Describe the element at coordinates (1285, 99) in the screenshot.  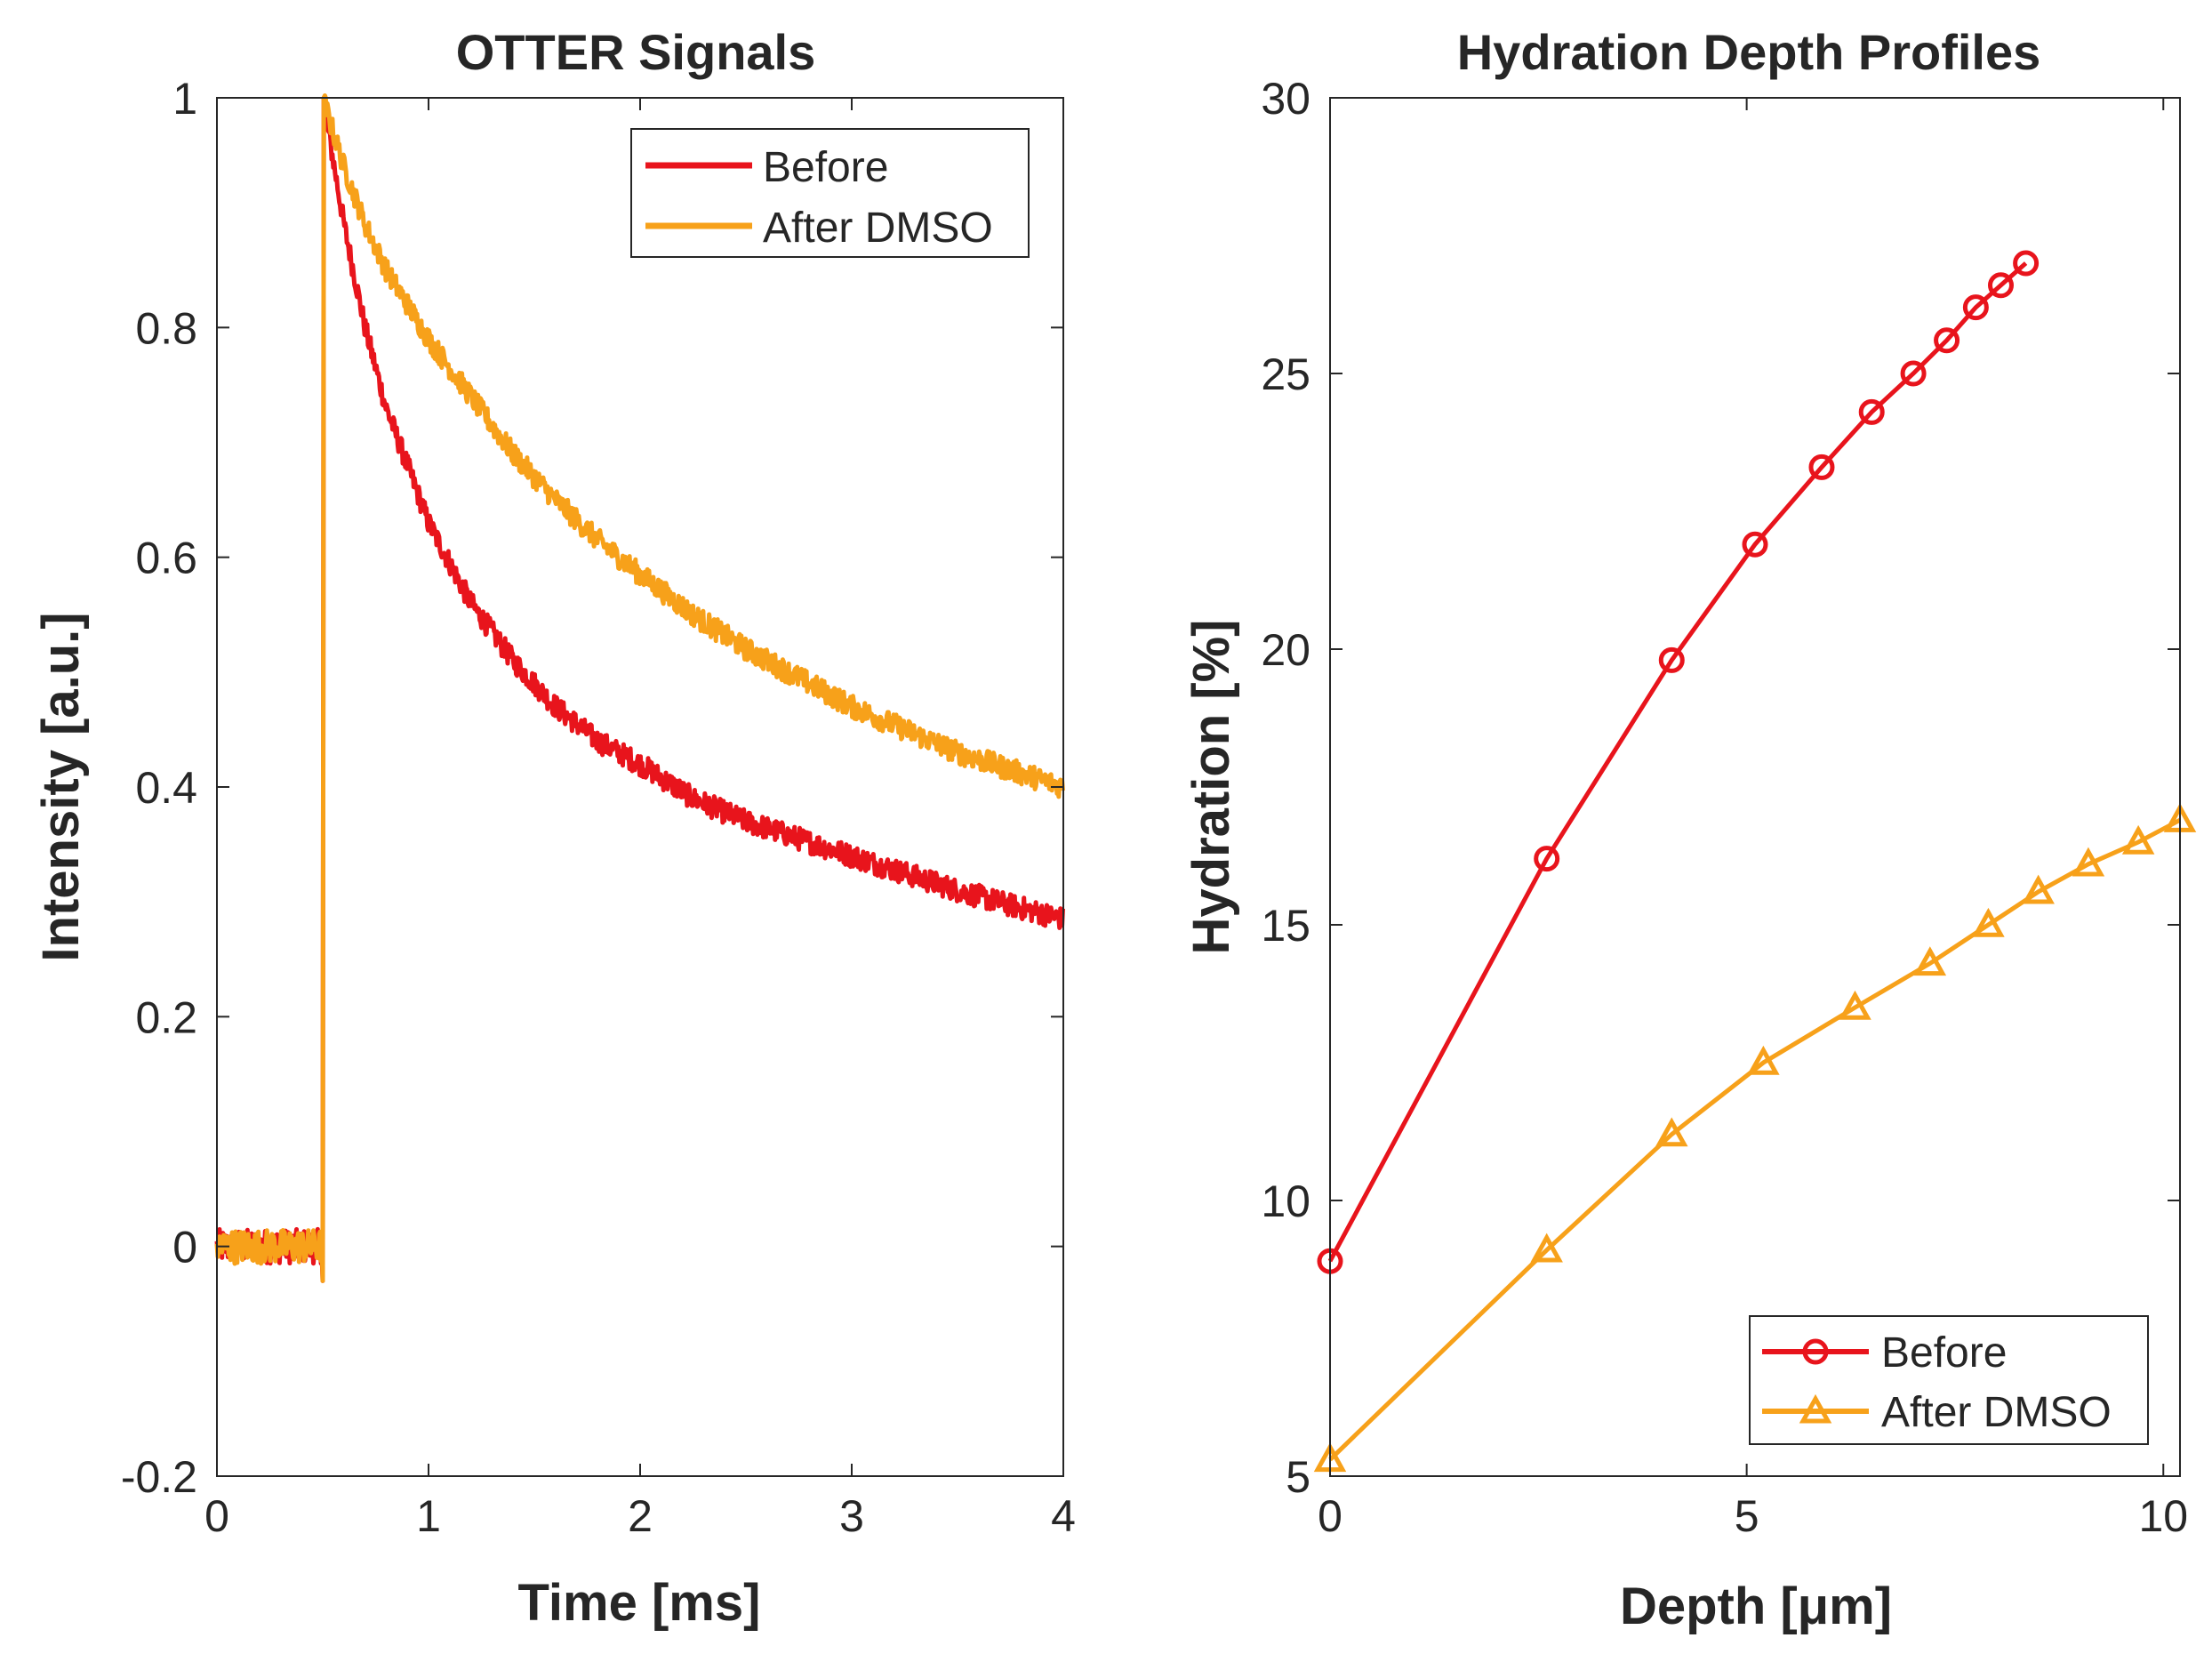
I see `y-tick-label: 30` at that location.